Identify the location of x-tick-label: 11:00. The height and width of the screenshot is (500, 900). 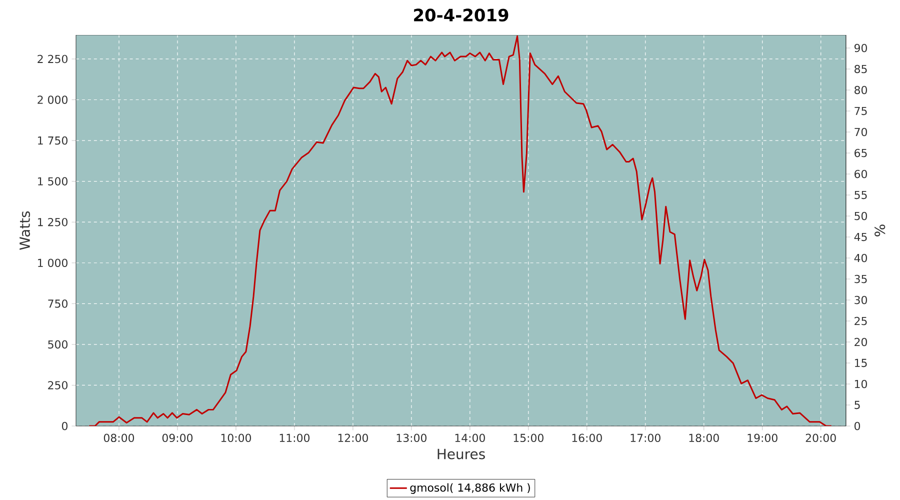
(295, 438).